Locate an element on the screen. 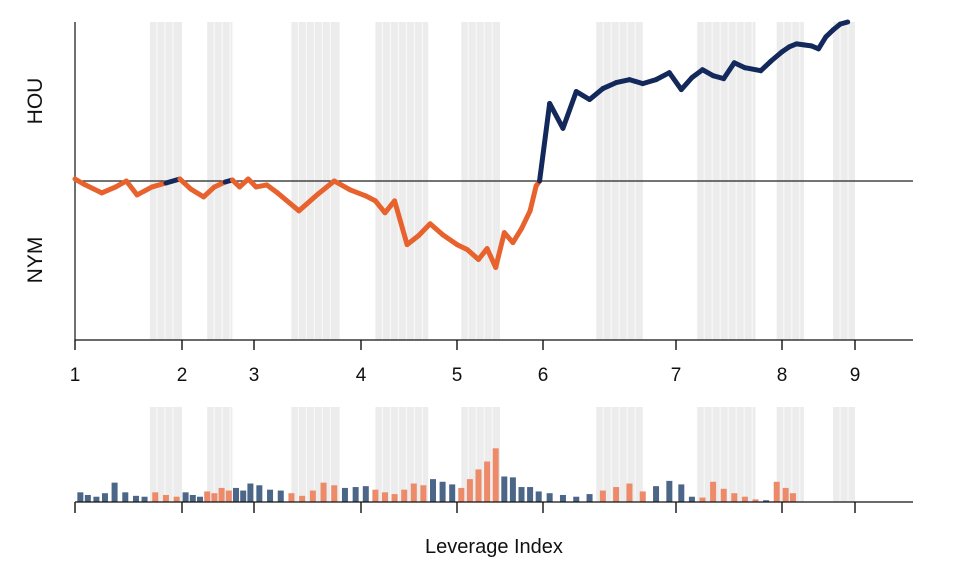  x-tick-label: 1 is located at coordinates (75, 375).